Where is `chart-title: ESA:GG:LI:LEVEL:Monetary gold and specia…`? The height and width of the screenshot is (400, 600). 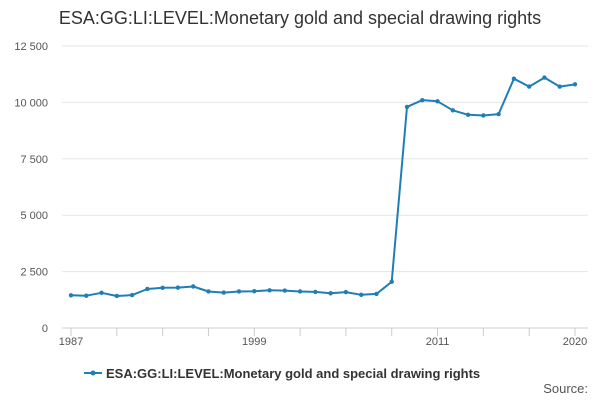 chart-title: ESA:GG:LI:LEVEL:Monetary gold and specia… is located at coordinates (300, 18).